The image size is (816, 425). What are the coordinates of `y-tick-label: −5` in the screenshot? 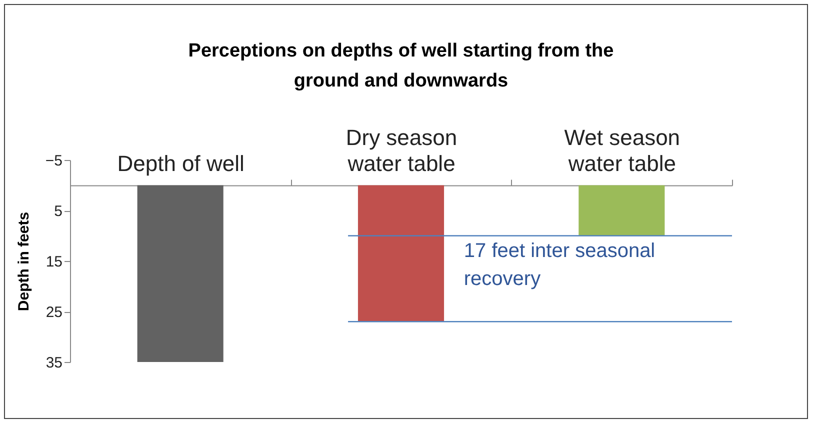 It's located at (53, 161).